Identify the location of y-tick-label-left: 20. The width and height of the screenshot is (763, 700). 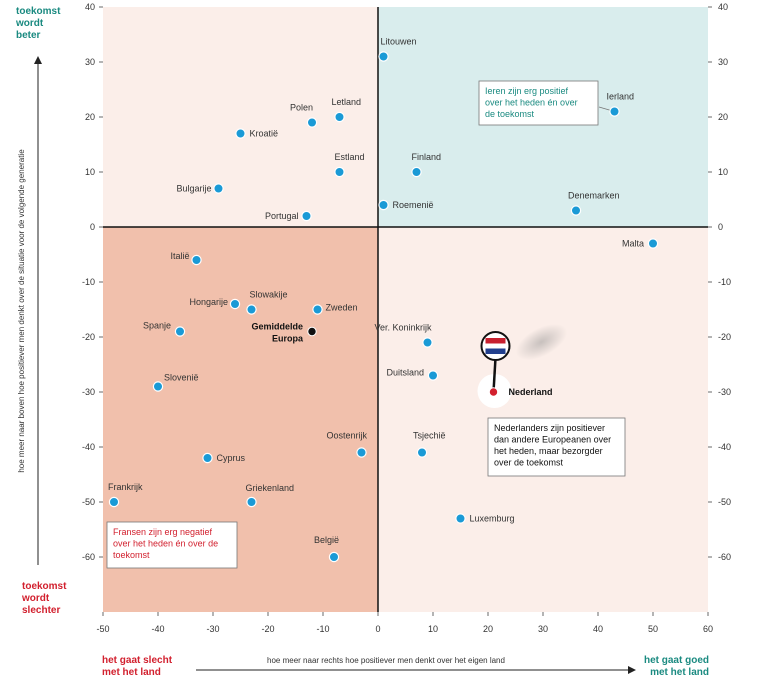
(90, 117).